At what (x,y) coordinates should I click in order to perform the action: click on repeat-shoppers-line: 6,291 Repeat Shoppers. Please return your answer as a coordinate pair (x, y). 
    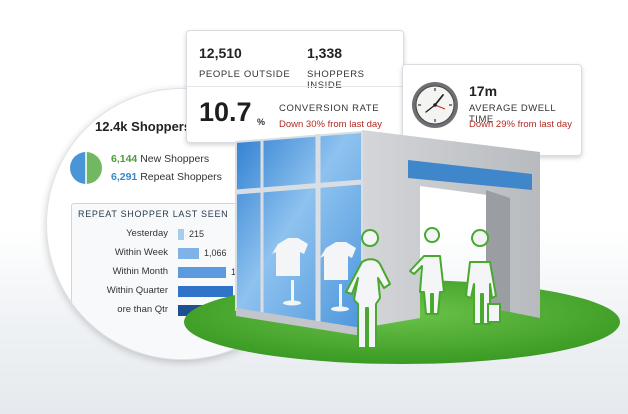
    Looking at the image, I should click on (166, 177).